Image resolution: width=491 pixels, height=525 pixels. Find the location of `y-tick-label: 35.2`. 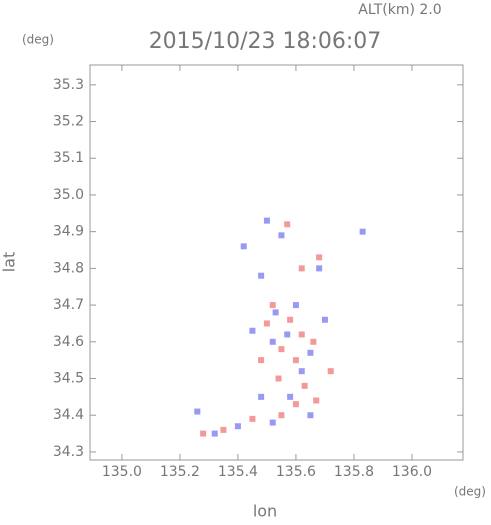

y-tick-label: 35.2 is located at coordinates (68, 122).